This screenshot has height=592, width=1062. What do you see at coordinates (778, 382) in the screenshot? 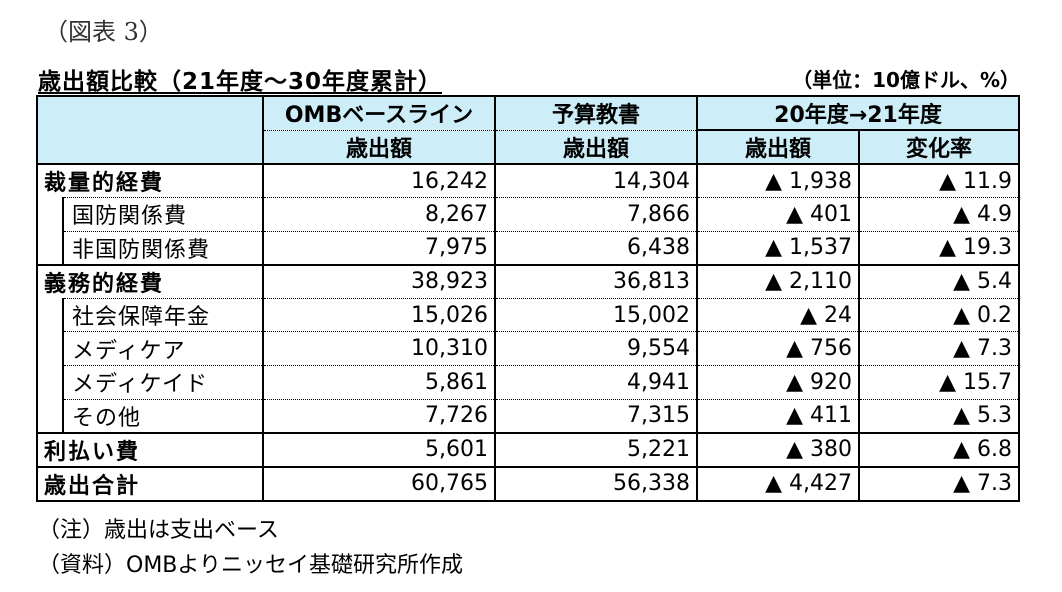
I see `cell-change-amount: ▲ 920` at bounding box center [778, 382].